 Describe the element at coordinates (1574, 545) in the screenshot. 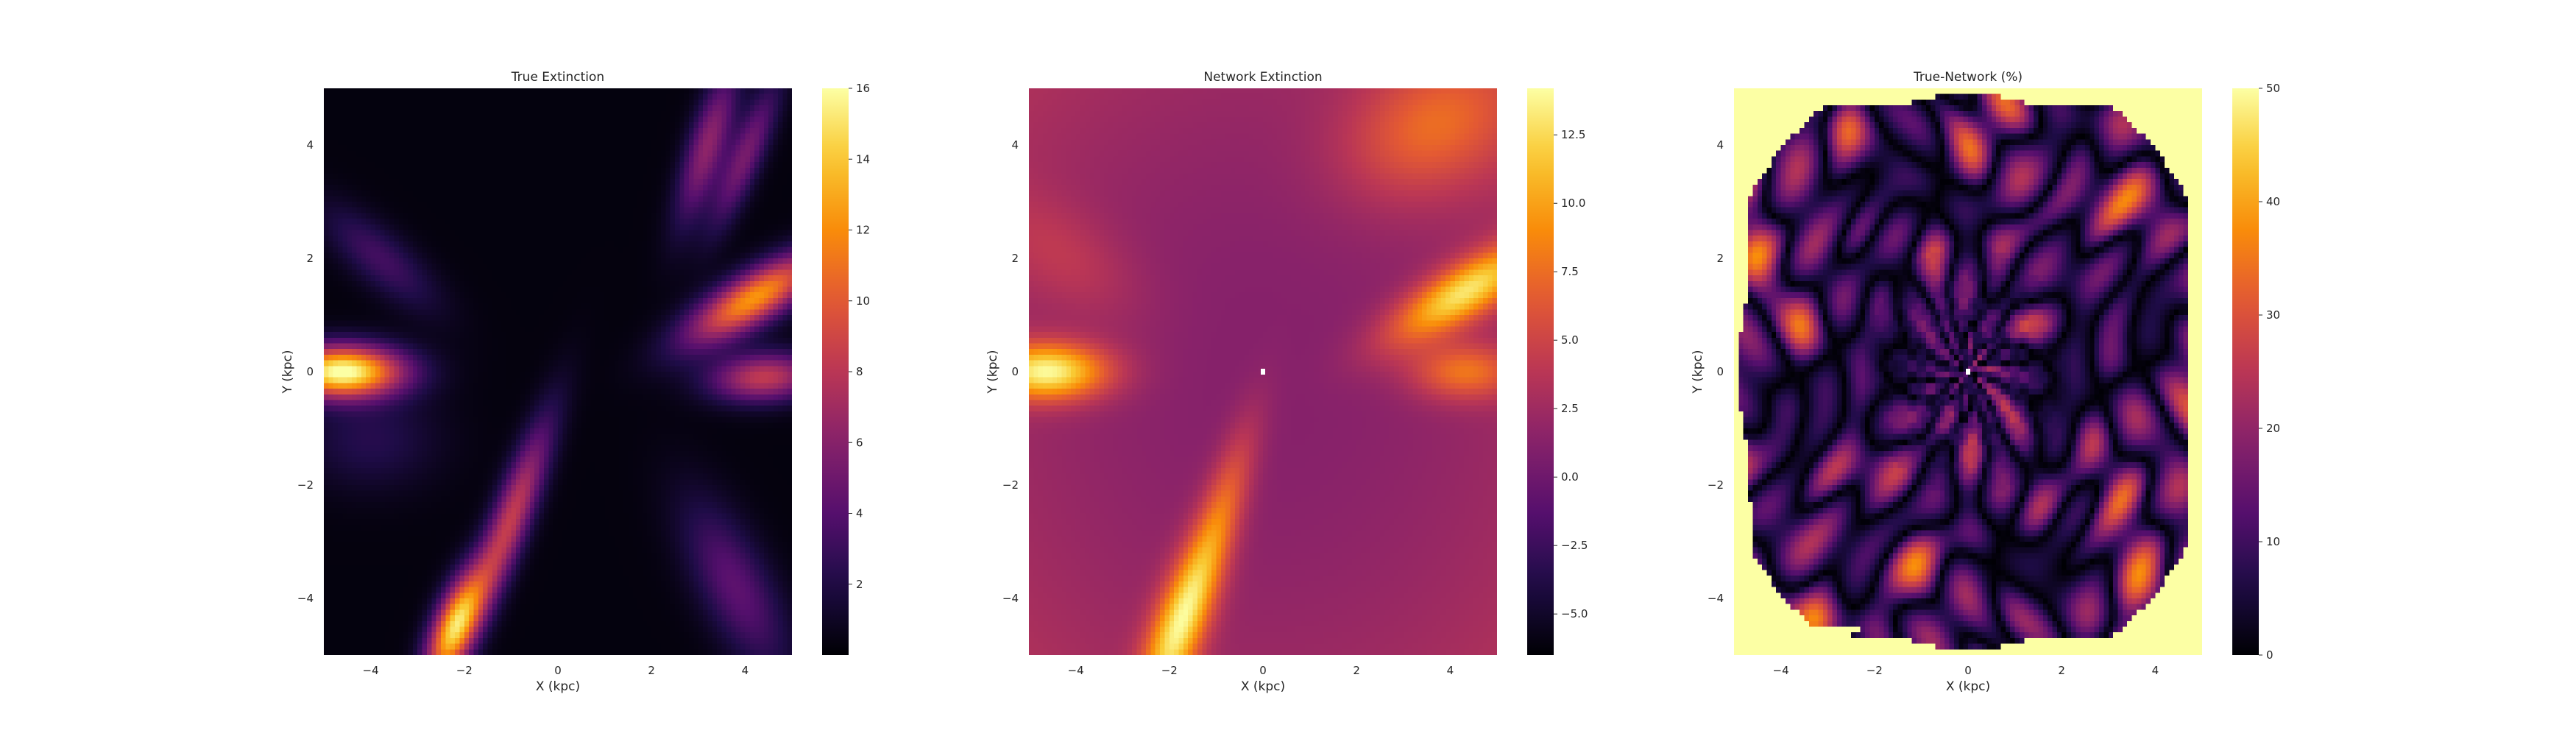

I see `colorbar-tick-label: −2.5` at that location.